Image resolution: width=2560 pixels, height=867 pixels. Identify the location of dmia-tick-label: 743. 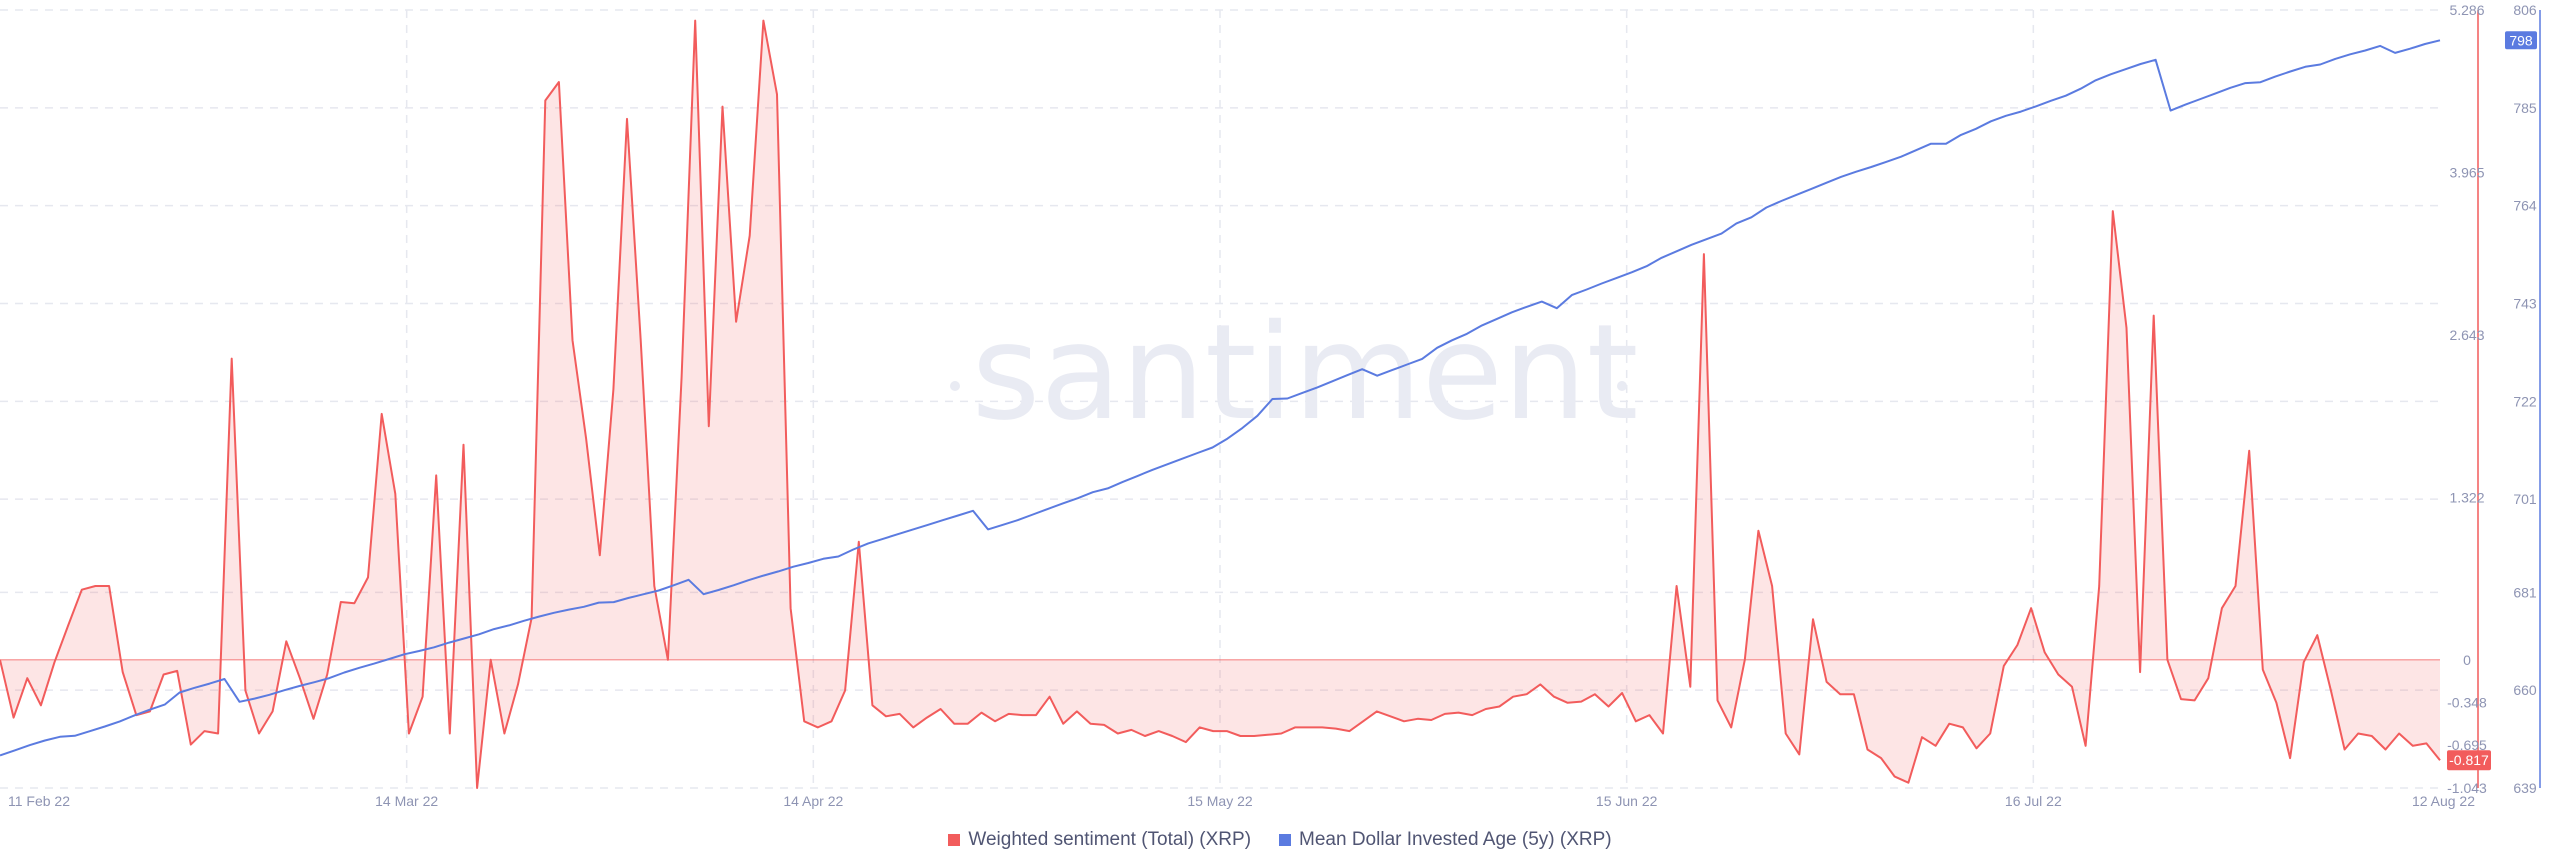
(2525, 303).